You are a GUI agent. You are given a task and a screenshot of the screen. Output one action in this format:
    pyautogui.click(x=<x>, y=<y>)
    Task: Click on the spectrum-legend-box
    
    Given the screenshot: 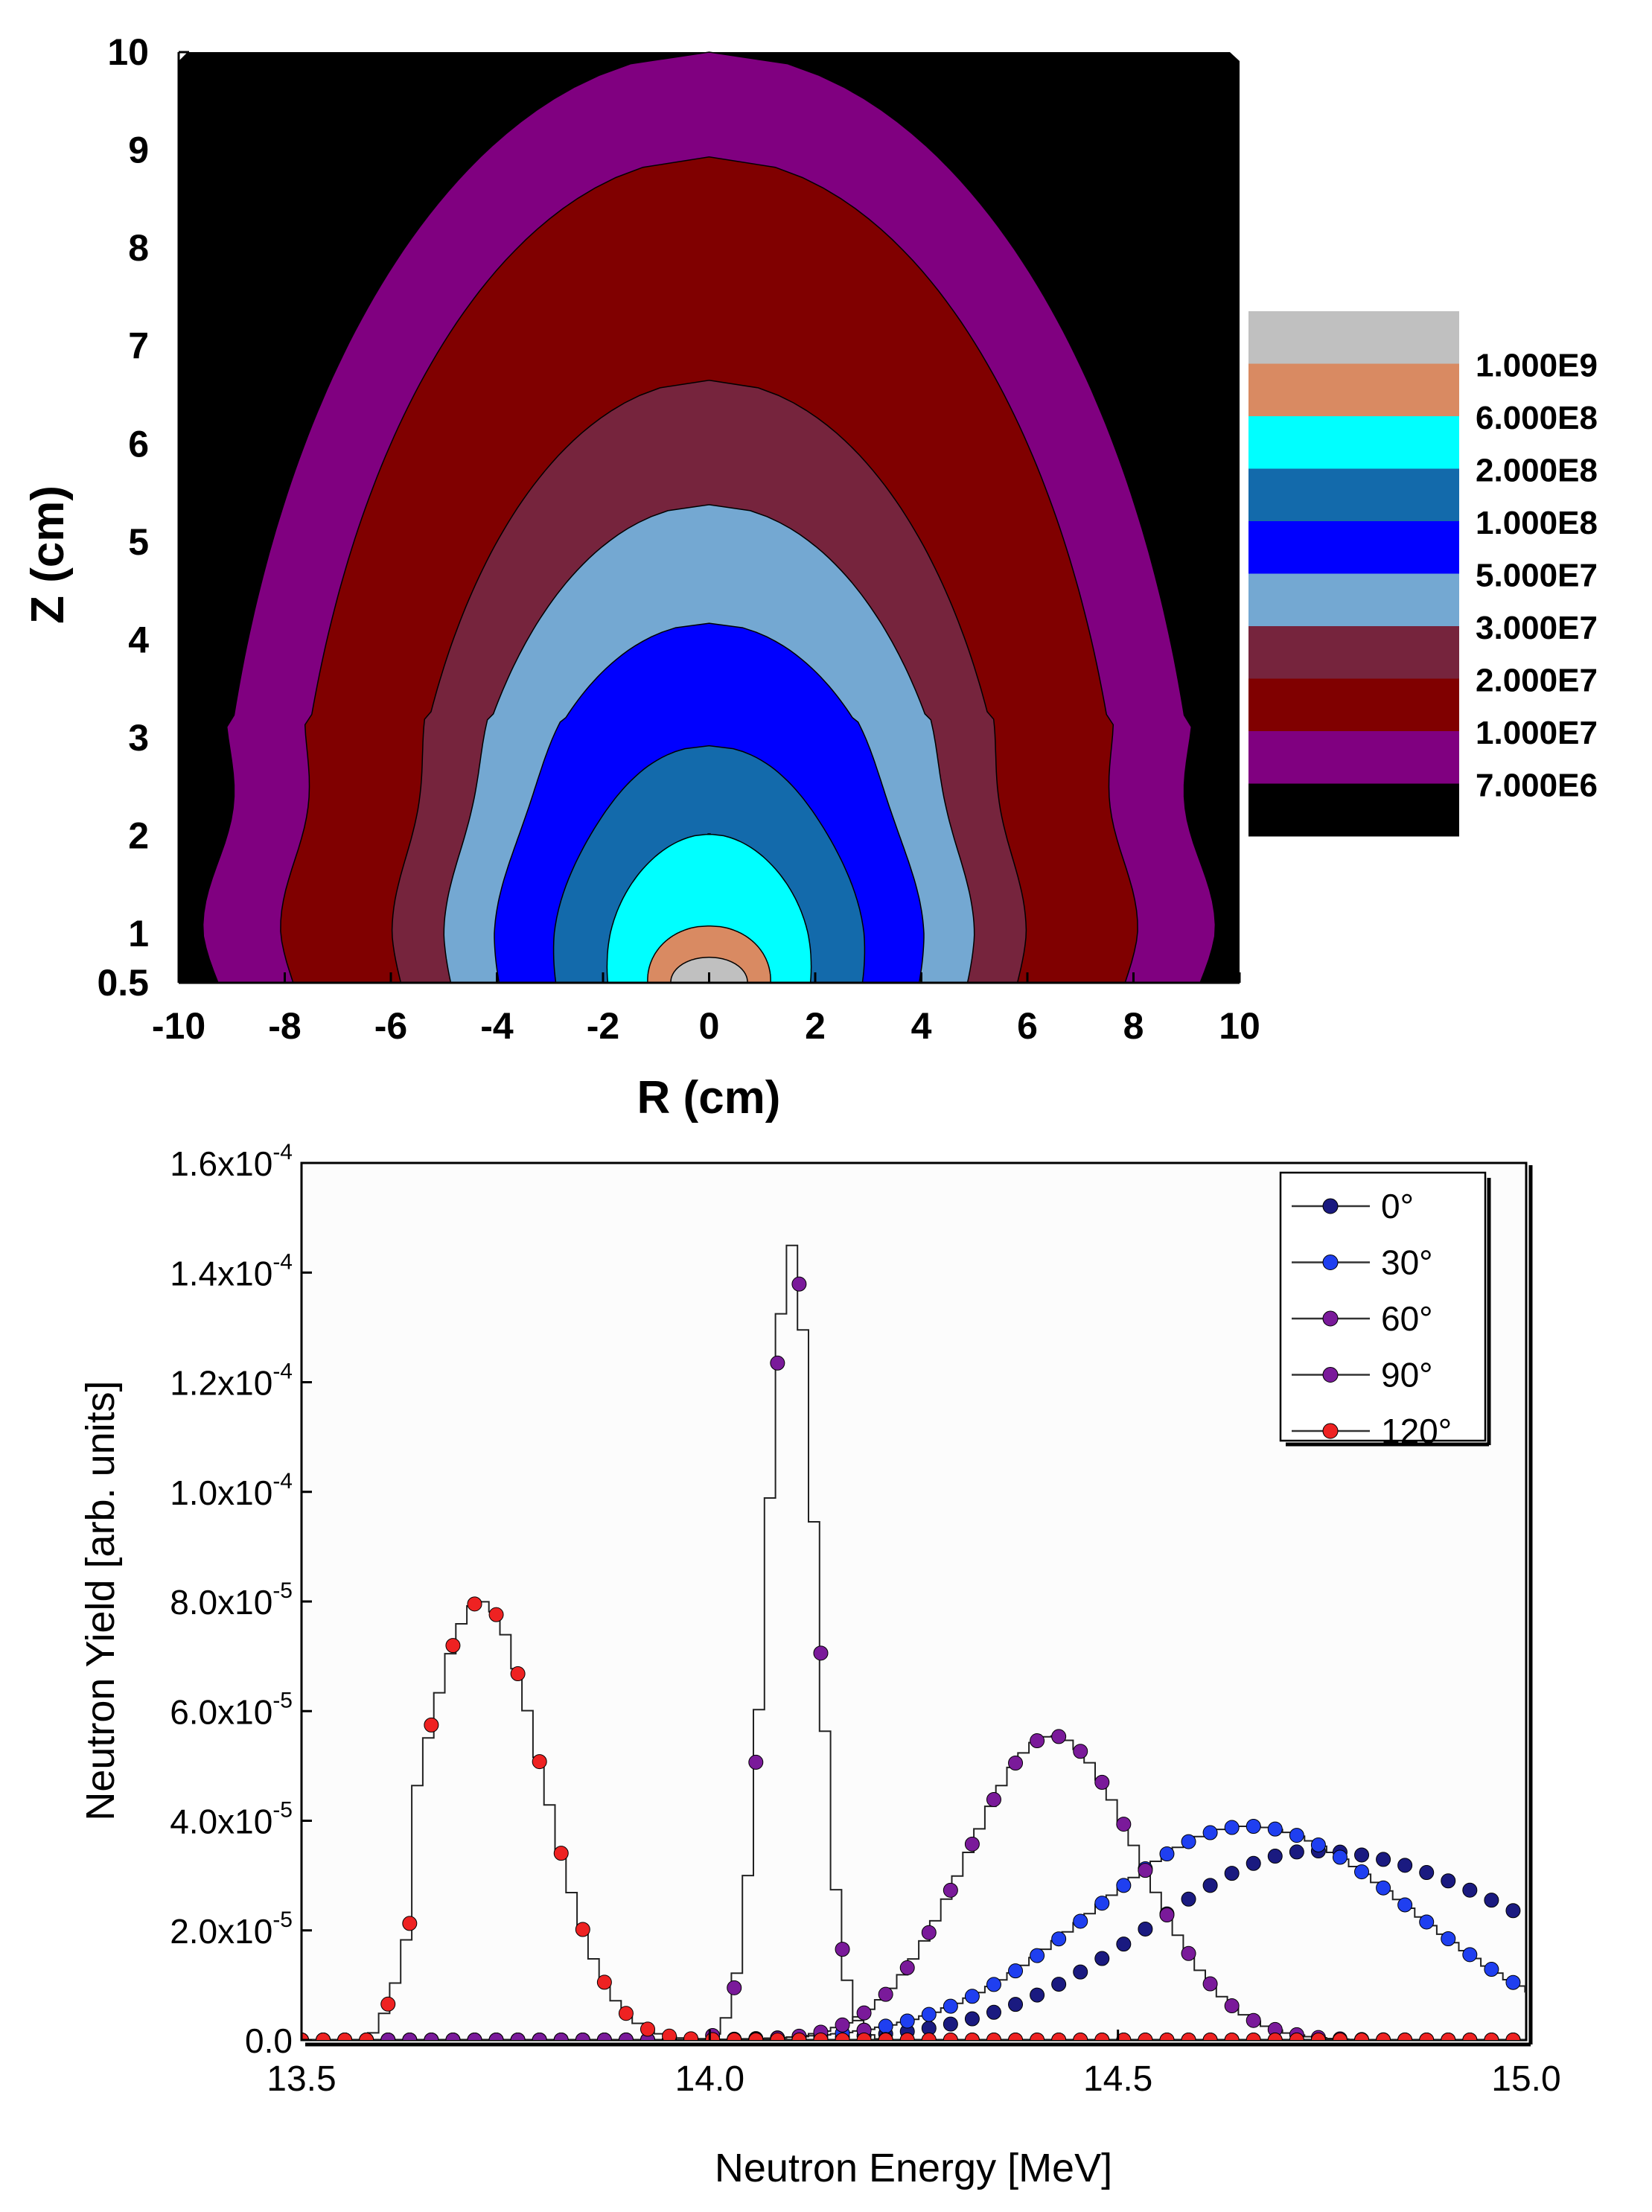 What is the action you would take?
    pyautogui.click(x=1383, y=1306)
    